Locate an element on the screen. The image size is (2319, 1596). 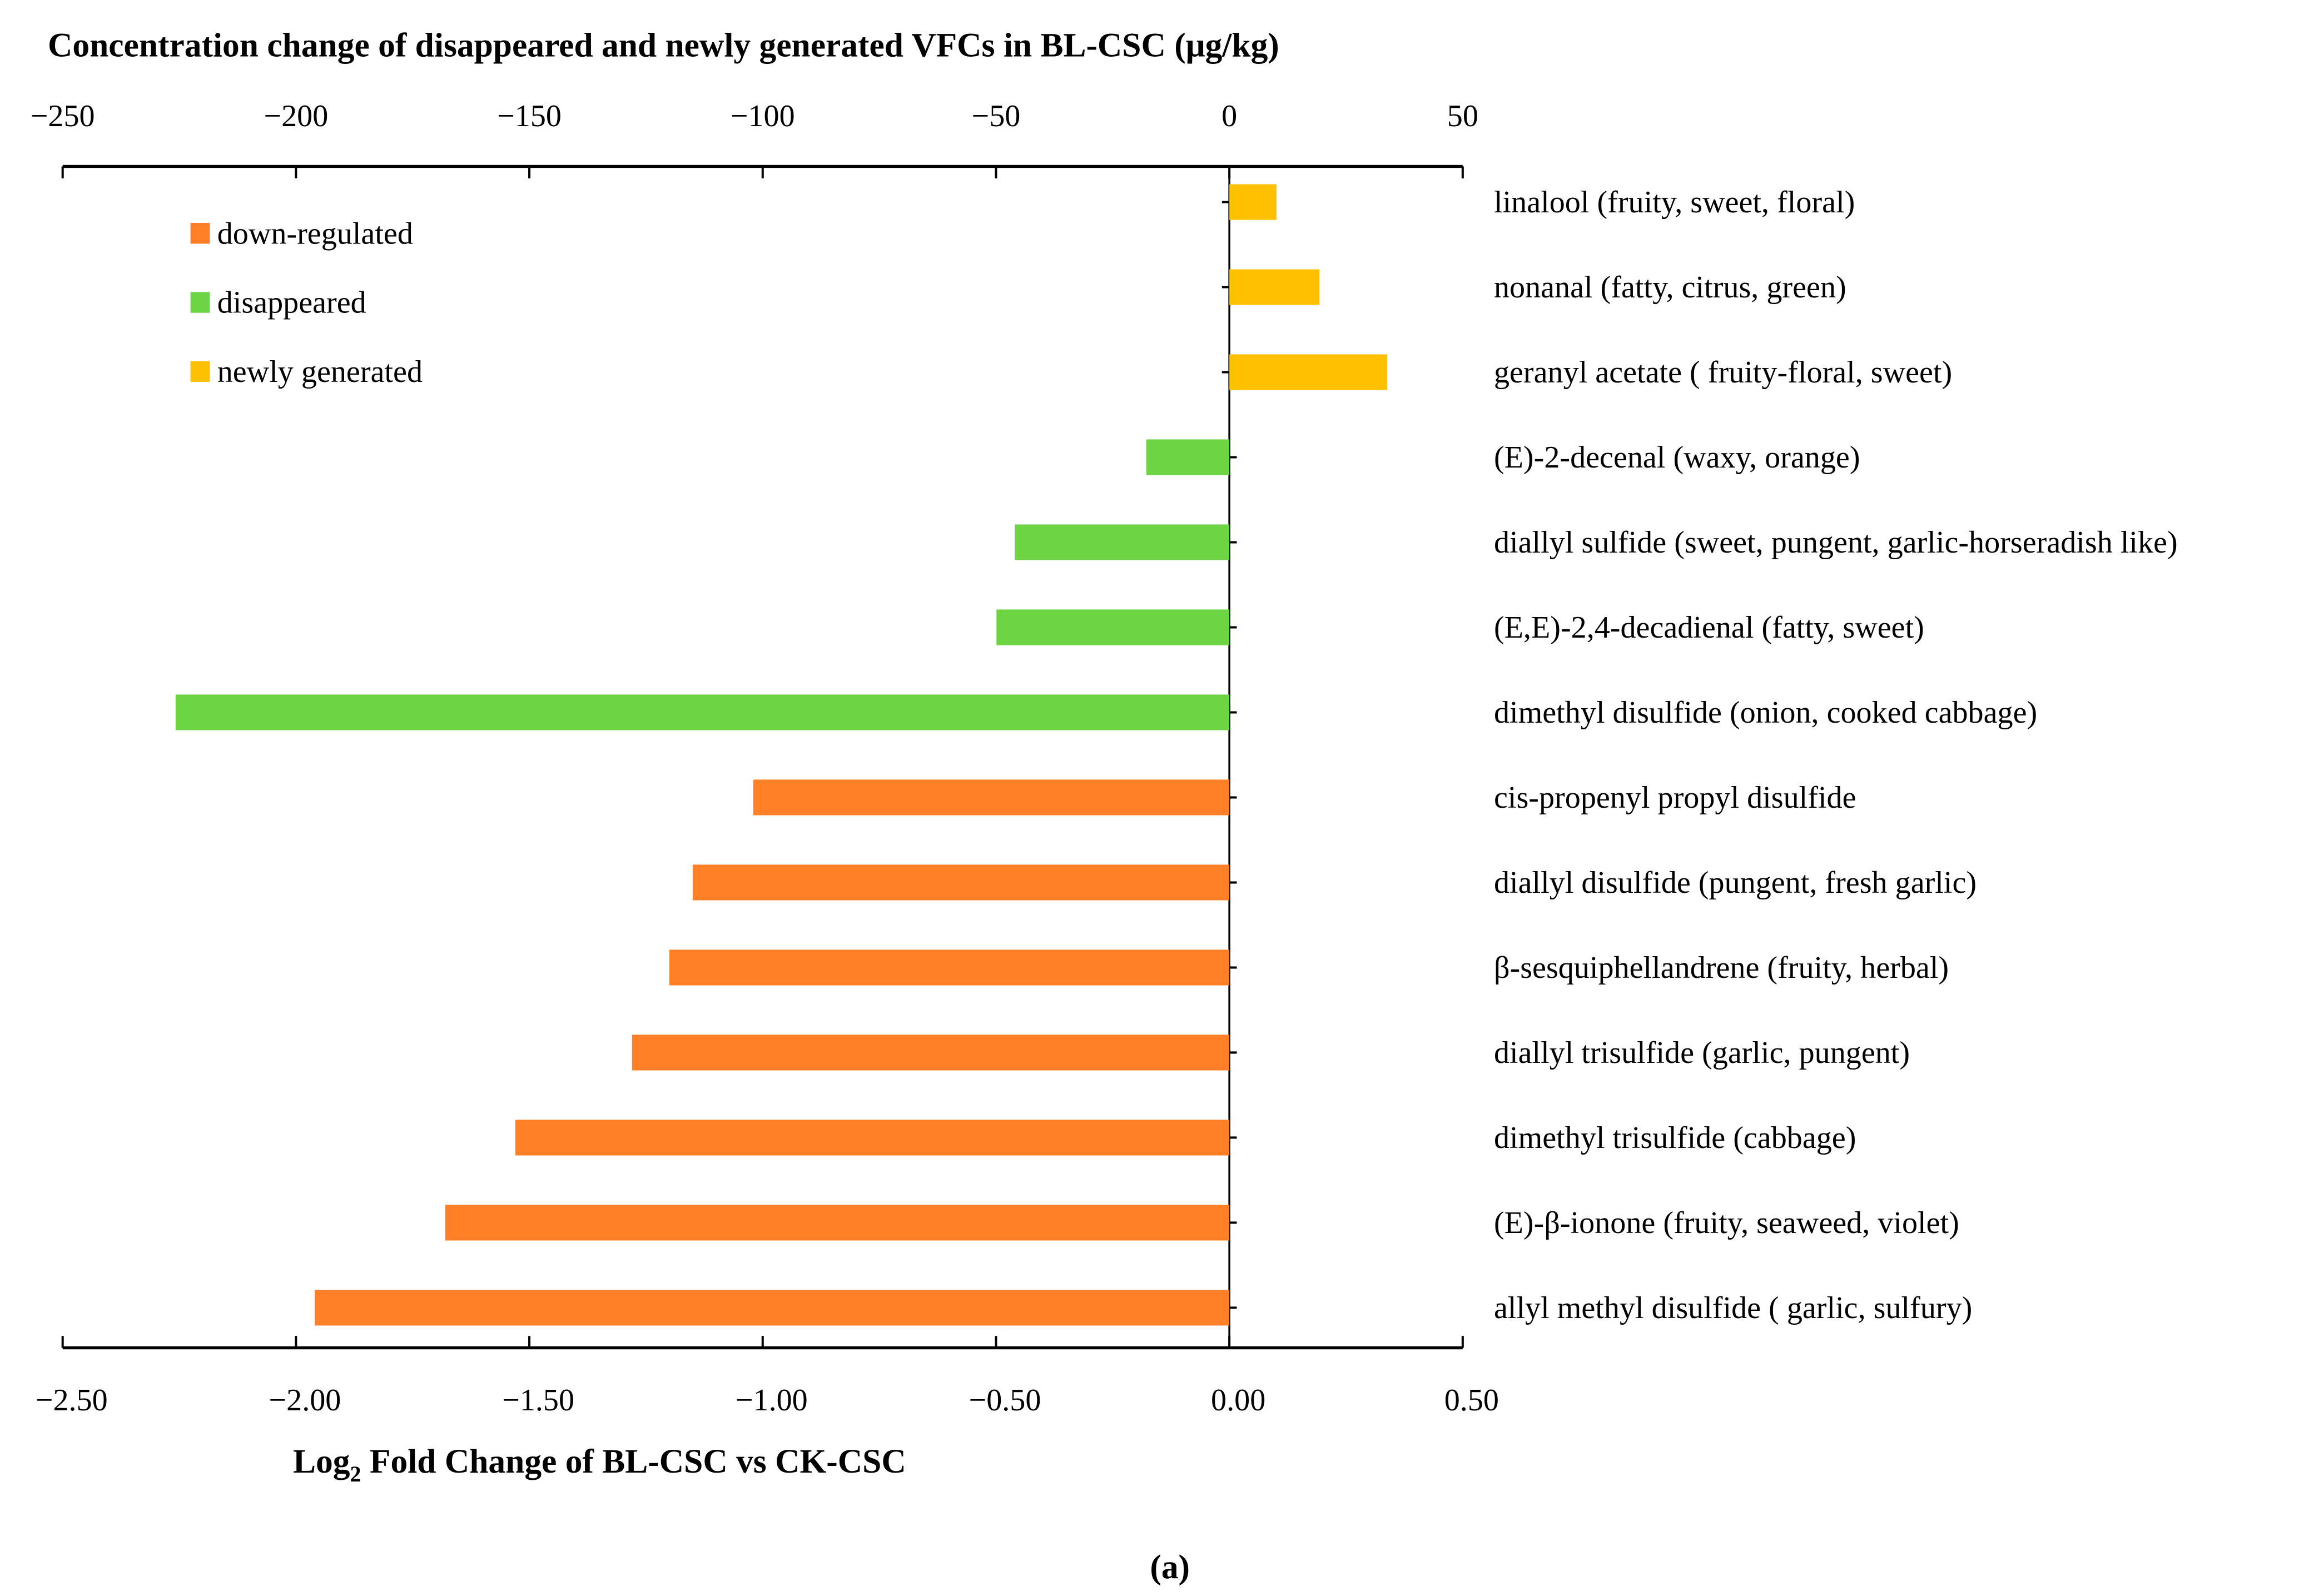
category-label: linalool (fruity, sweet, floral) is located at coordinates (1674, 202).